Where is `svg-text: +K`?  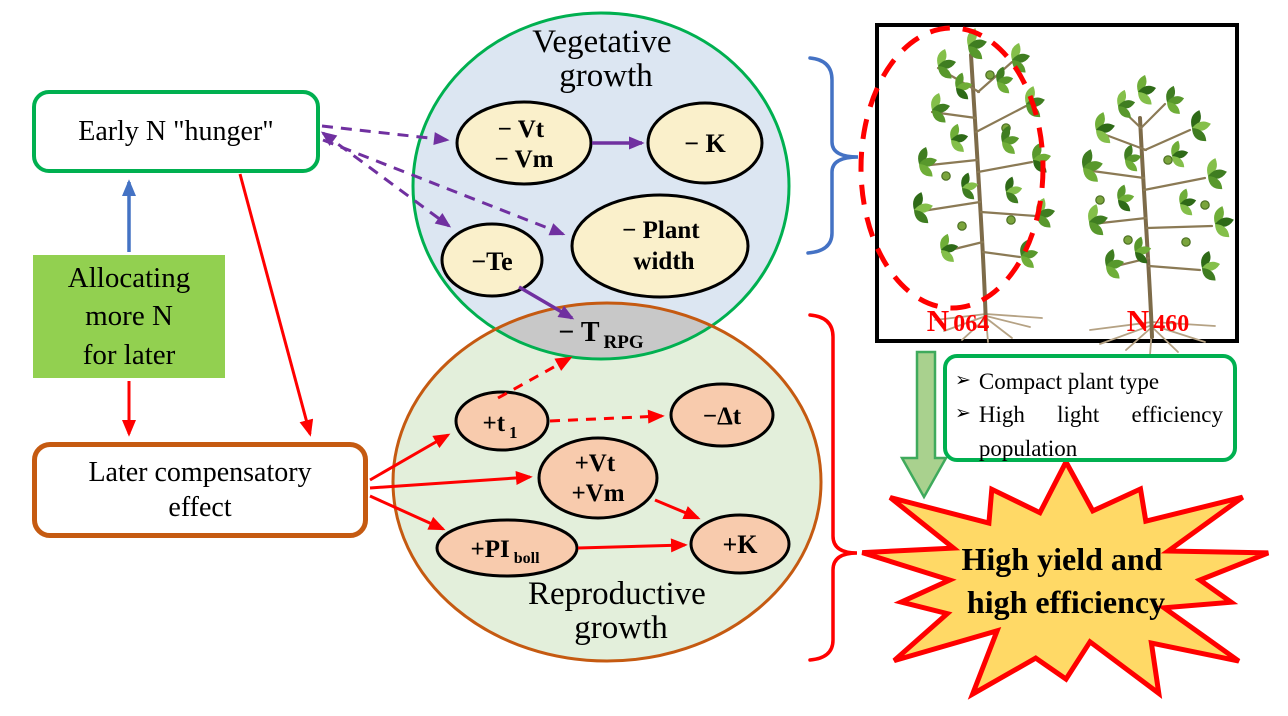 svg-text: +K is located at coordinates (740, 544).